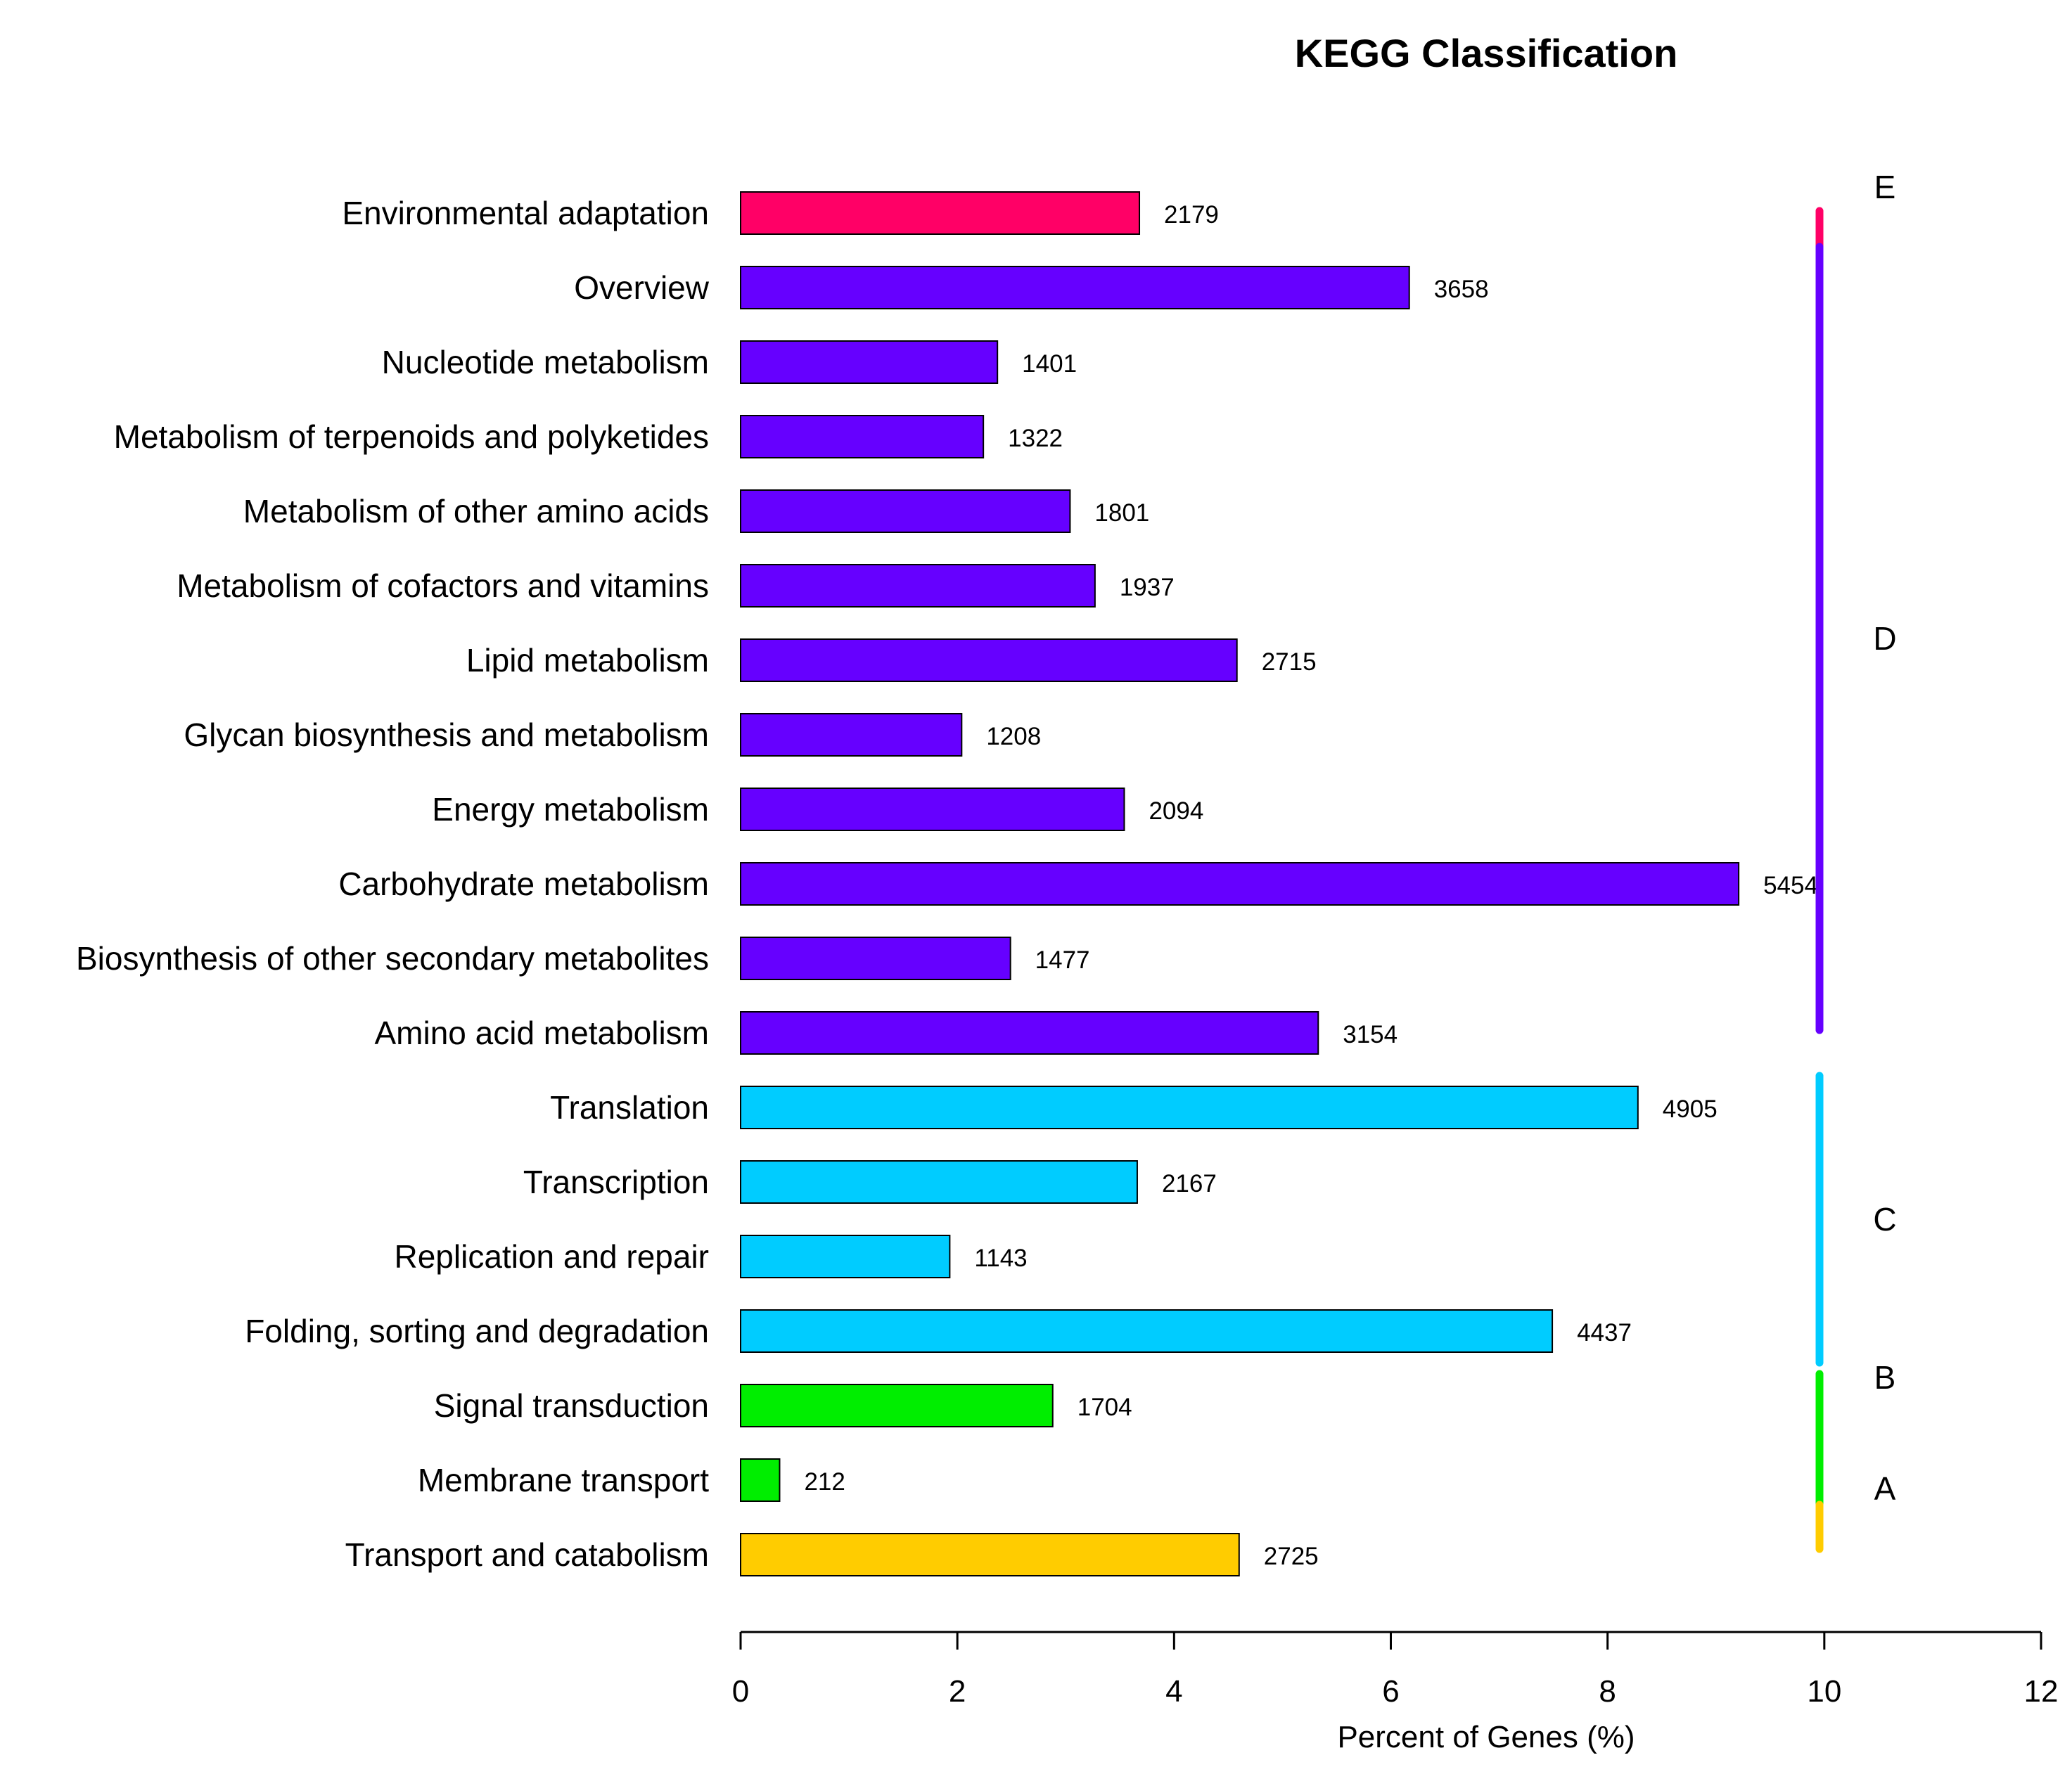 This screenshot has width=2072, height=1767. Describe the element at coordinates (1690, 1109) in the screenshot. I see `value-label: 4905` at that location.